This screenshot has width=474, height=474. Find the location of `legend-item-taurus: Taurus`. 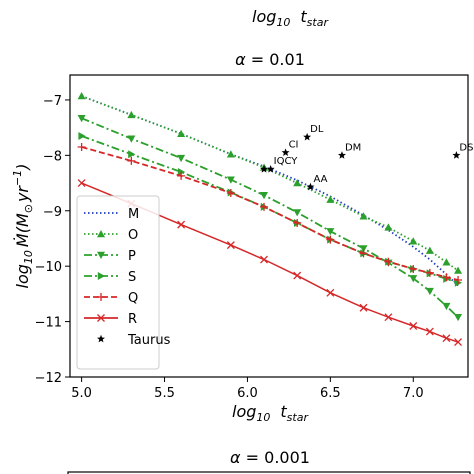

legend-item-taurus: Taurus is located at coordinates (134, 340).